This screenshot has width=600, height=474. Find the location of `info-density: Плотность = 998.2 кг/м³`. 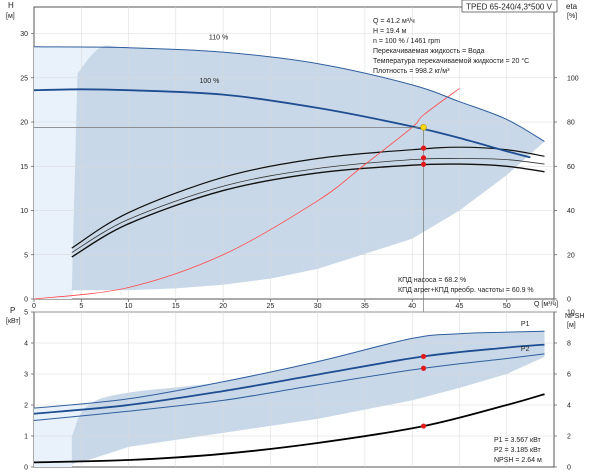

info-density: Плотность = 998.2 кг/м³ is located at coordinates (411, 71).